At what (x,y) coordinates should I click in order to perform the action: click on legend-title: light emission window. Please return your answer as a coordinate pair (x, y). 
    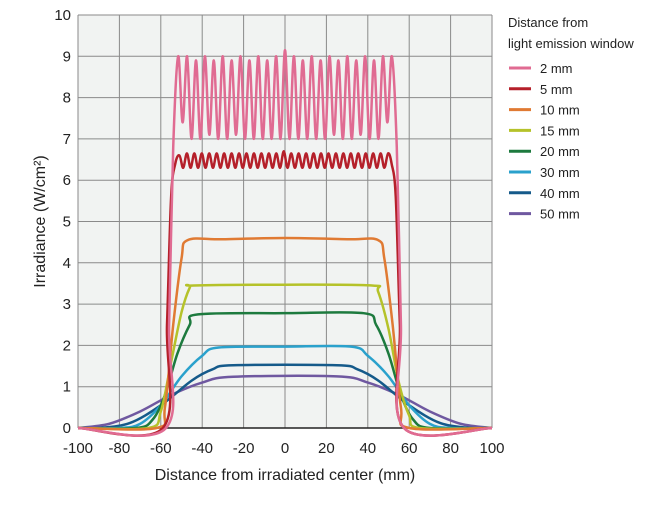
    Looking at the image, I should click on (571, 43).